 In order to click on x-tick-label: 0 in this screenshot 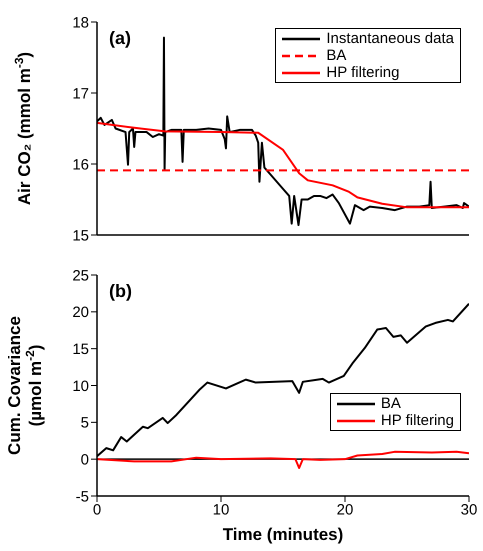, I will do `click(97, 510)`.